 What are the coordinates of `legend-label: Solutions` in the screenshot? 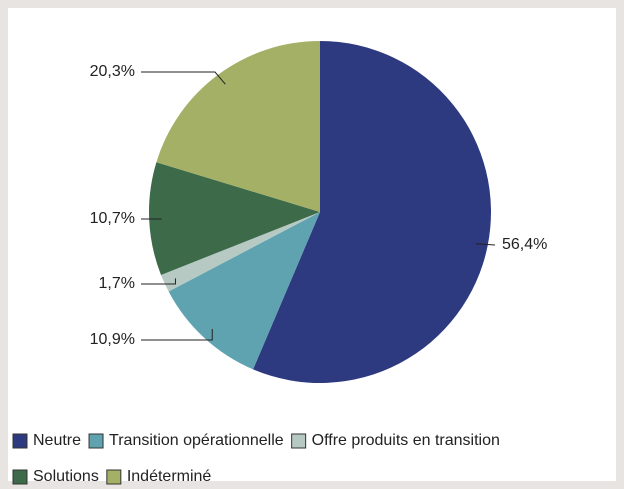 It's located at (66, 476).